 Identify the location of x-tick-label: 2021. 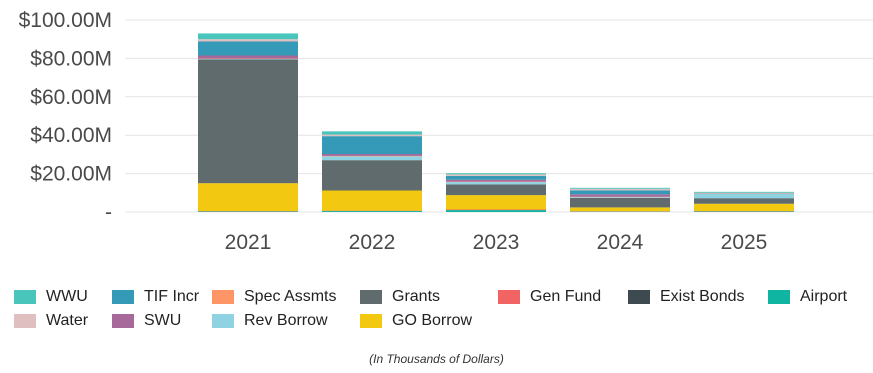
(248, 242).